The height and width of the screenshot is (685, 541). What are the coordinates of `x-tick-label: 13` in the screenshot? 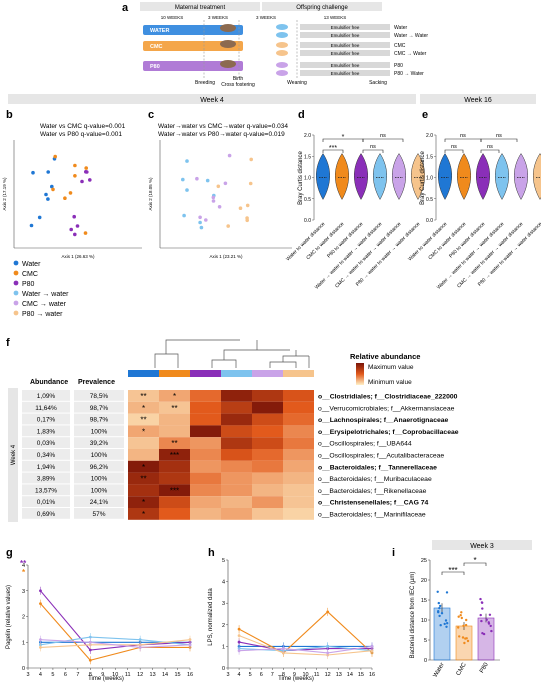 It's located at (339, 675).